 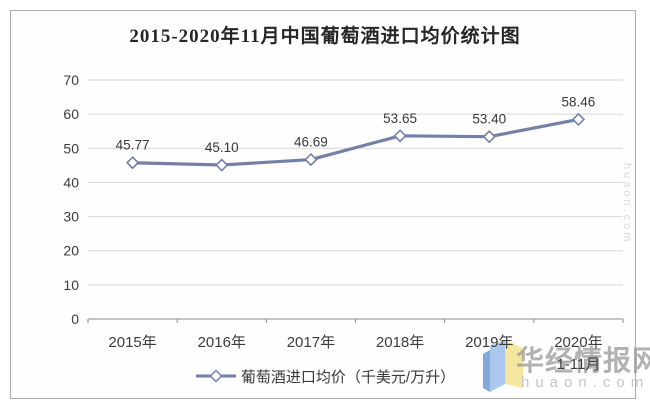 I want to click on x-tick-label: 2020年, so click(x=578, y=342).